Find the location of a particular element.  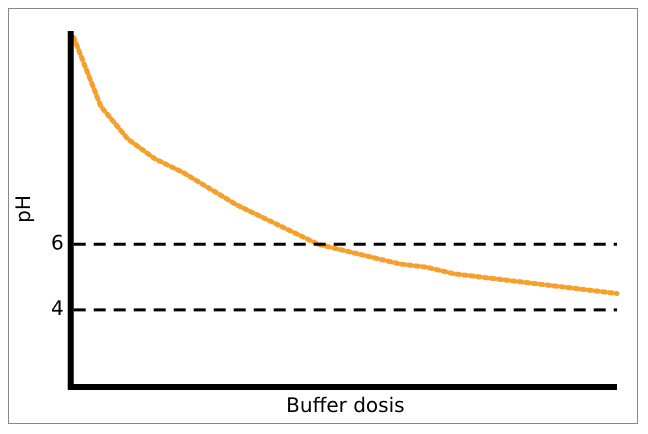

y-axis-title: pH is located at coordinates (23, 209).